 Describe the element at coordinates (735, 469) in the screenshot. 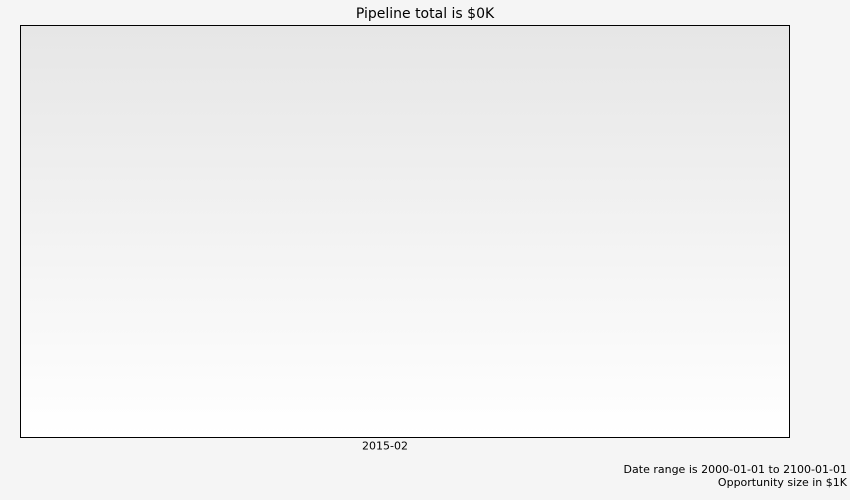

I see `date-range-note: Date range is 2000-01-01 to 2100-01-01` at that location.